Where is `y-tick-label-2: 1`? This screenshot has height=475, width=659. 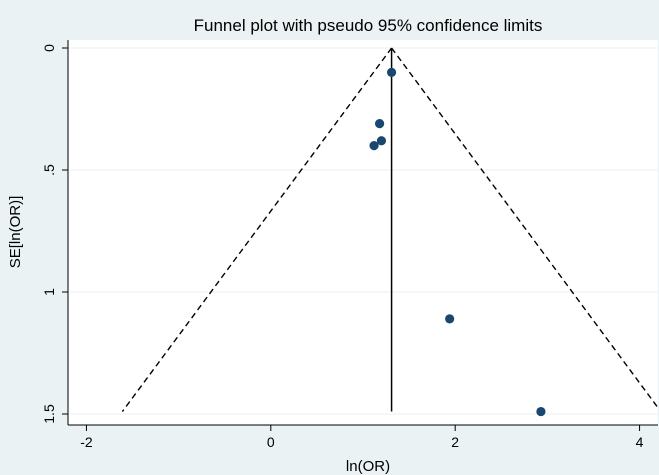
y-tick-label-2: 1 is located at coordinates (49, 292).